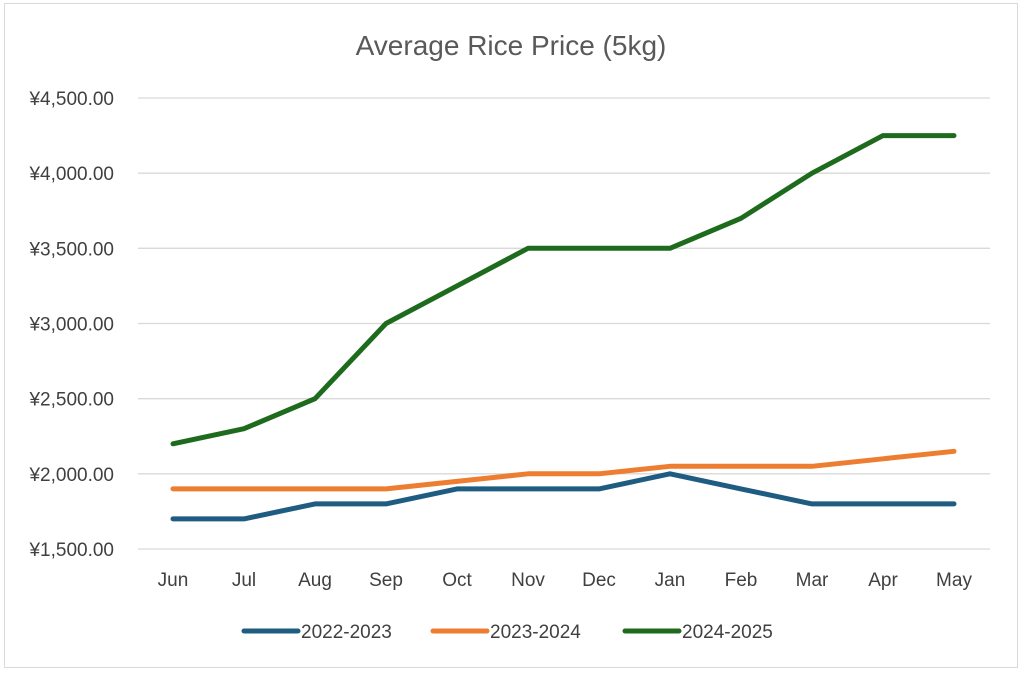 The width and height of the screenshot is (1024, 673). I want to click on x-tick-label: May, so click(954, 580).